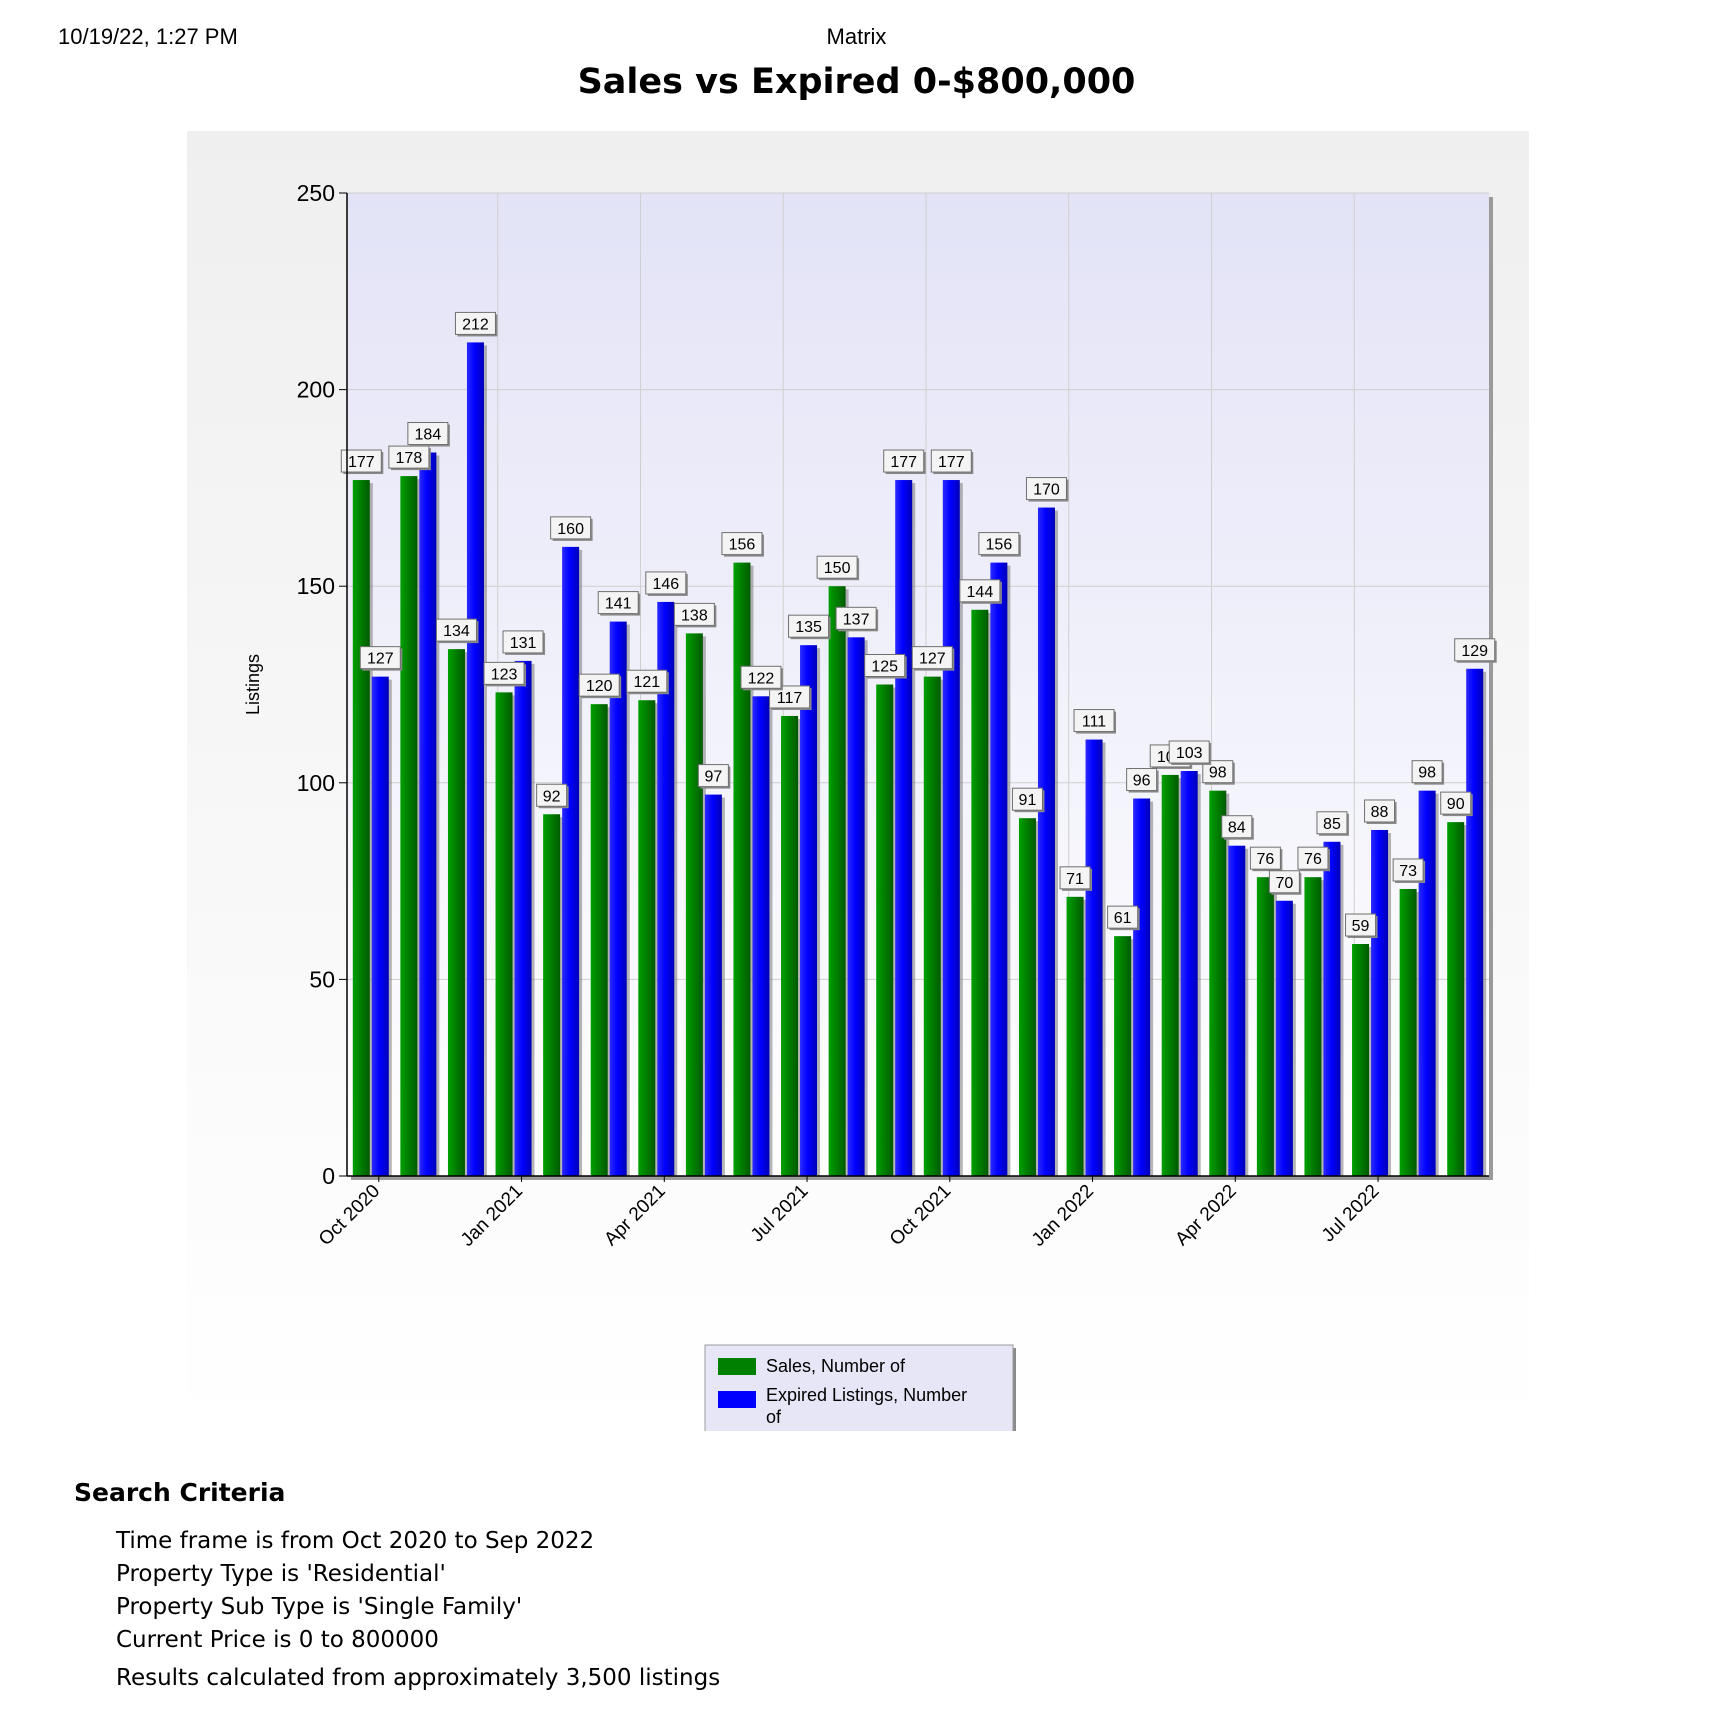 This screenshot has height=1731, width=1713. I want to click on data-label: 103, so click(1189, 753).